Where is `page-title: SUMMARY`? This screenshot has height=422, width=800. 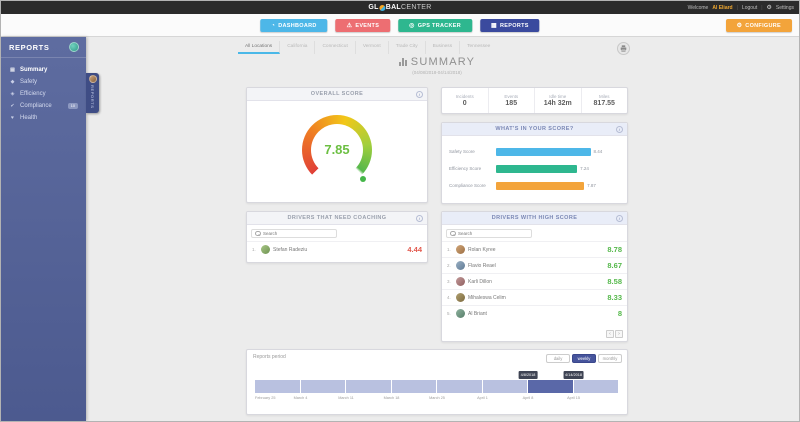
page-title: SUMMARY is located at coordinates (437, 62).